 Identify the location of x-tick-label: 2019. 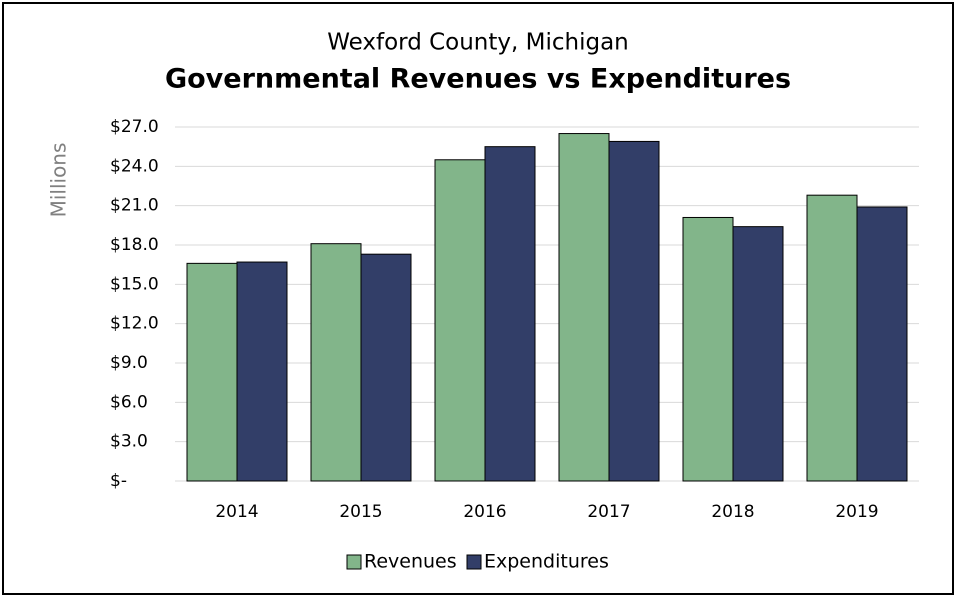
(856, 512).